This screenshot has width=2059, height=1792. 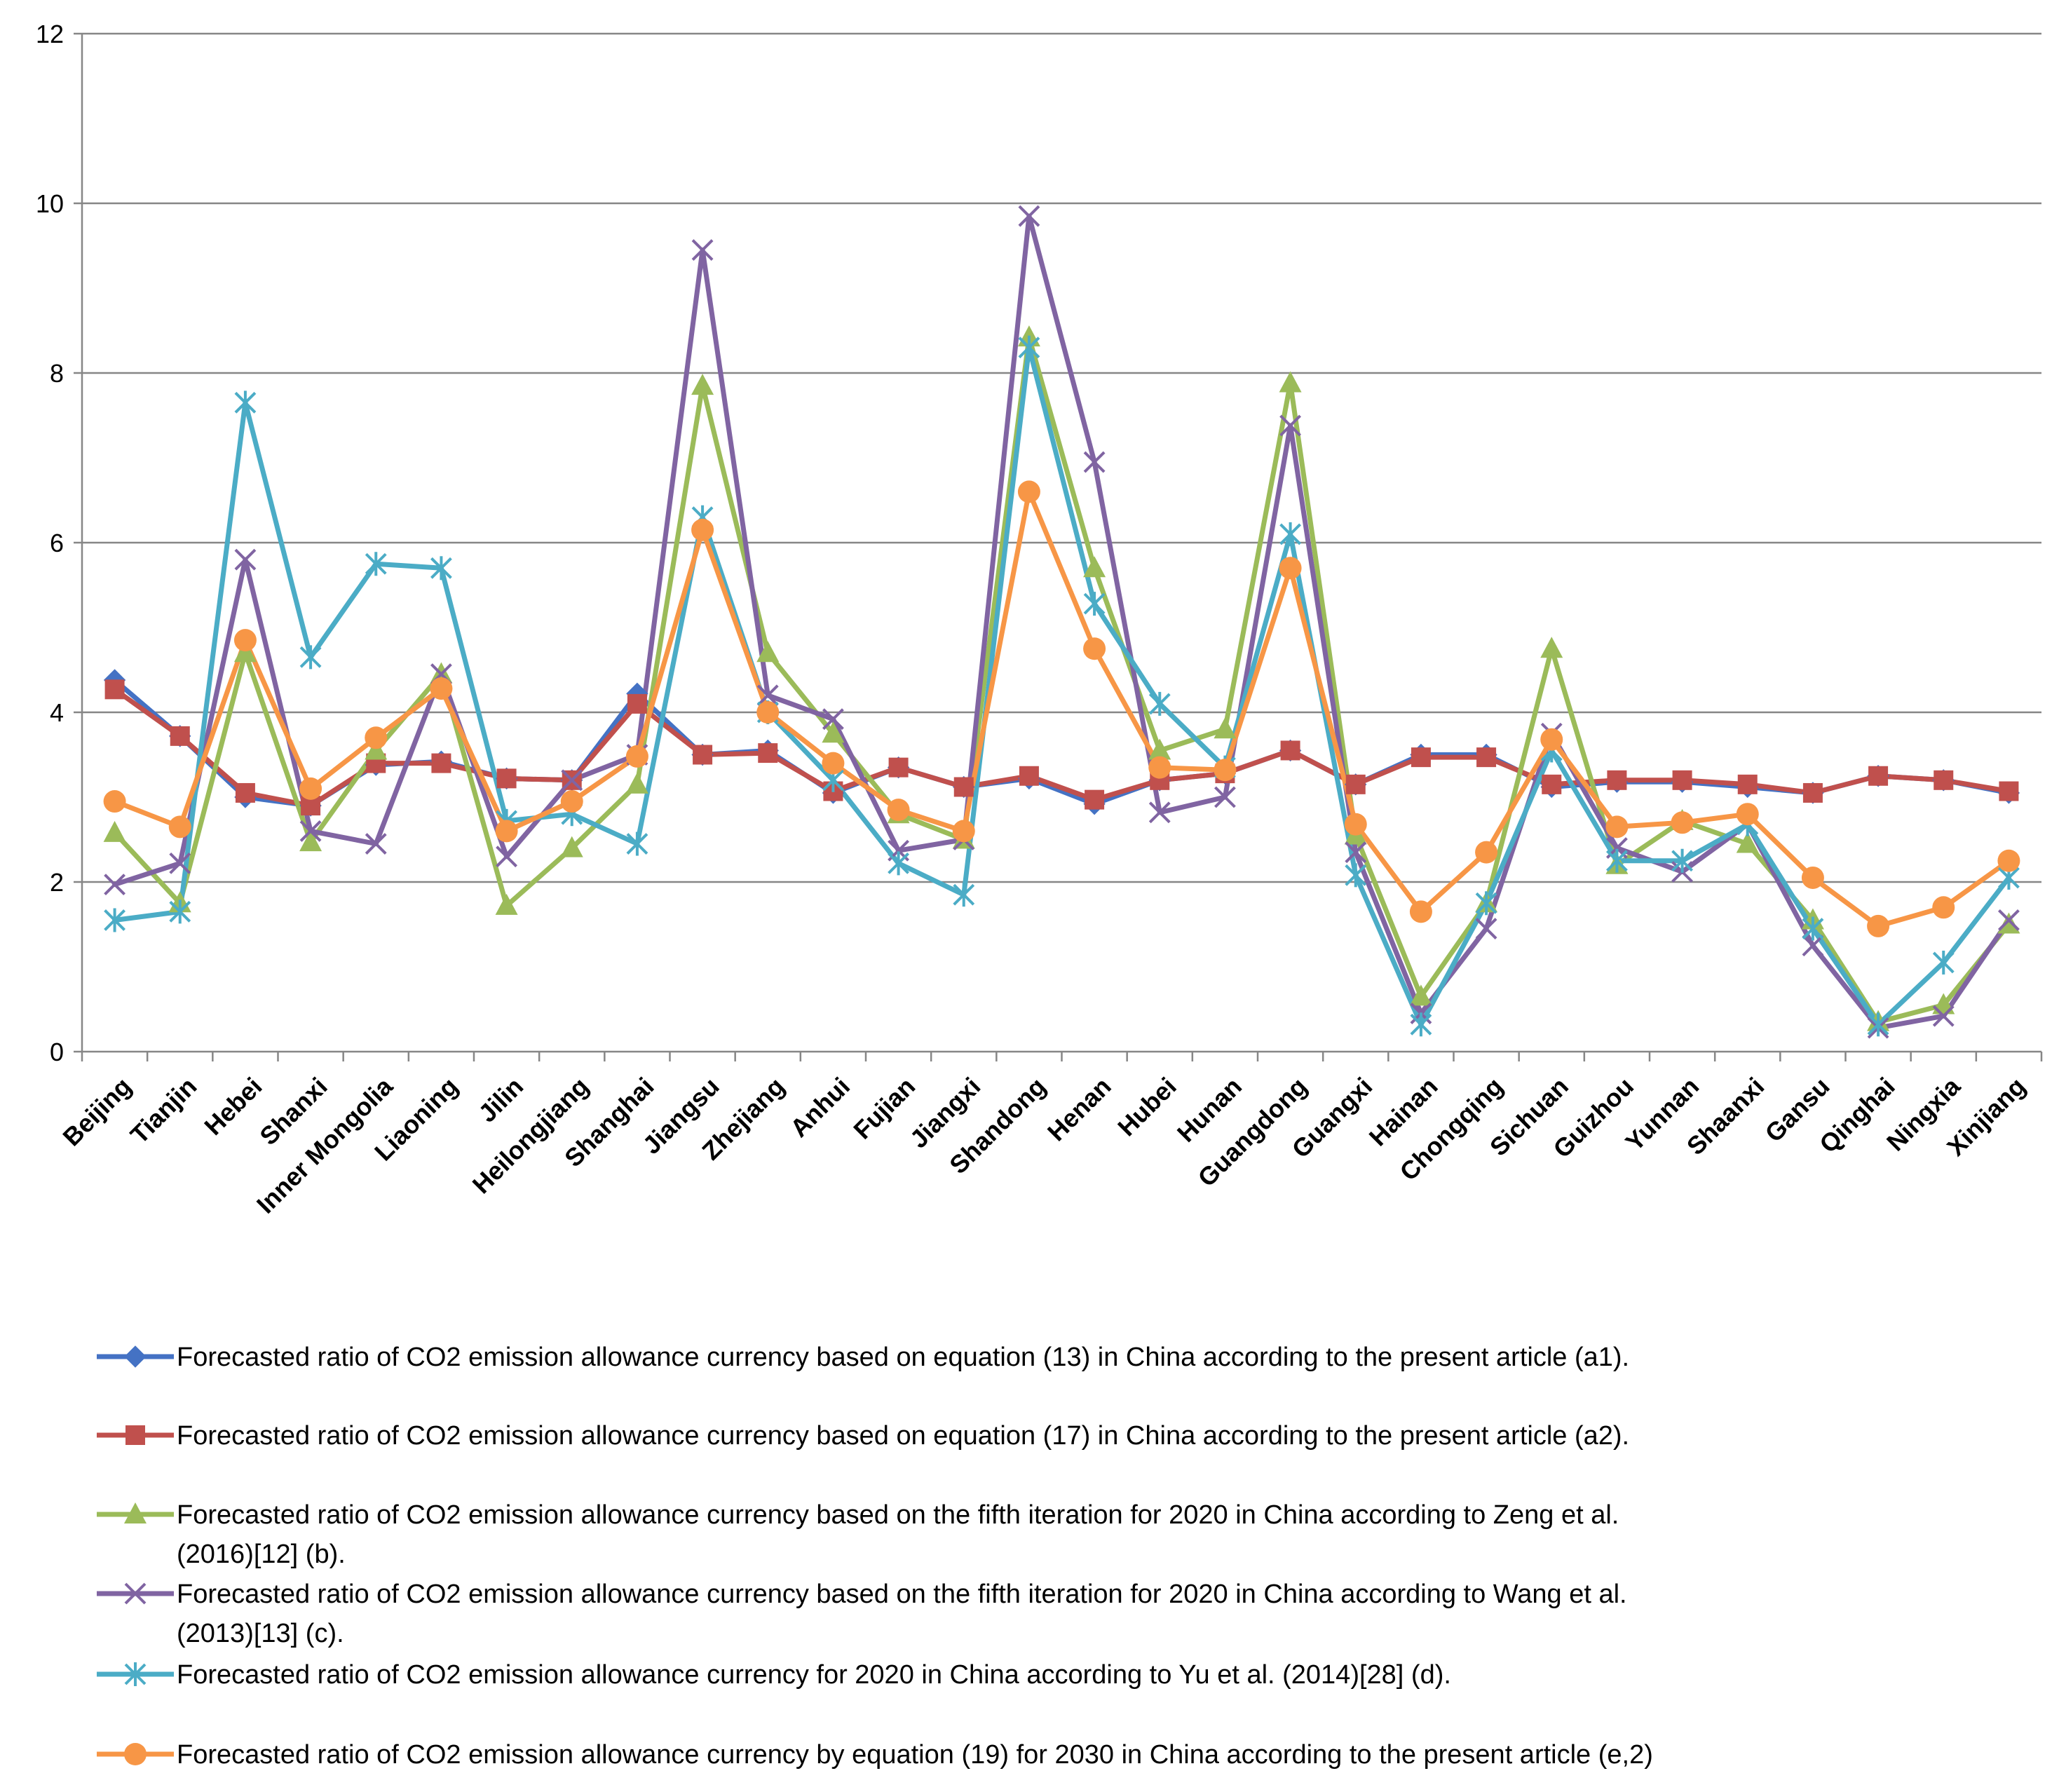 I want to click on series-line-a2, so click(x=1061, y=747).